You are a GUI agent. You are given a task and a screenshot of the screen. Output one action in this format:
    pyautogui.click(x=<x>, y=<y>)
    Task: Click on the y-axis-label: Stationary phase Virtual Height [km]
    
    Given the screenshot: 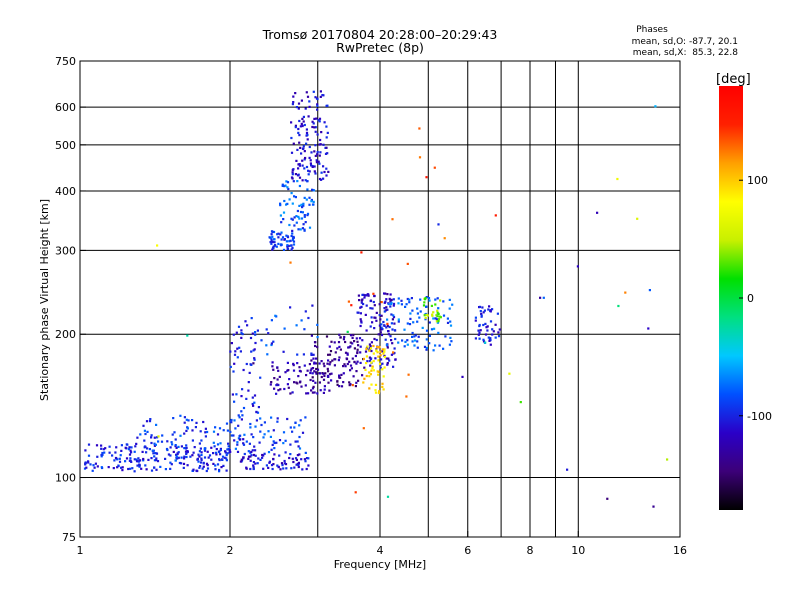 What is the action you would take?
    pyautogui.click(x=44, y=300)
    